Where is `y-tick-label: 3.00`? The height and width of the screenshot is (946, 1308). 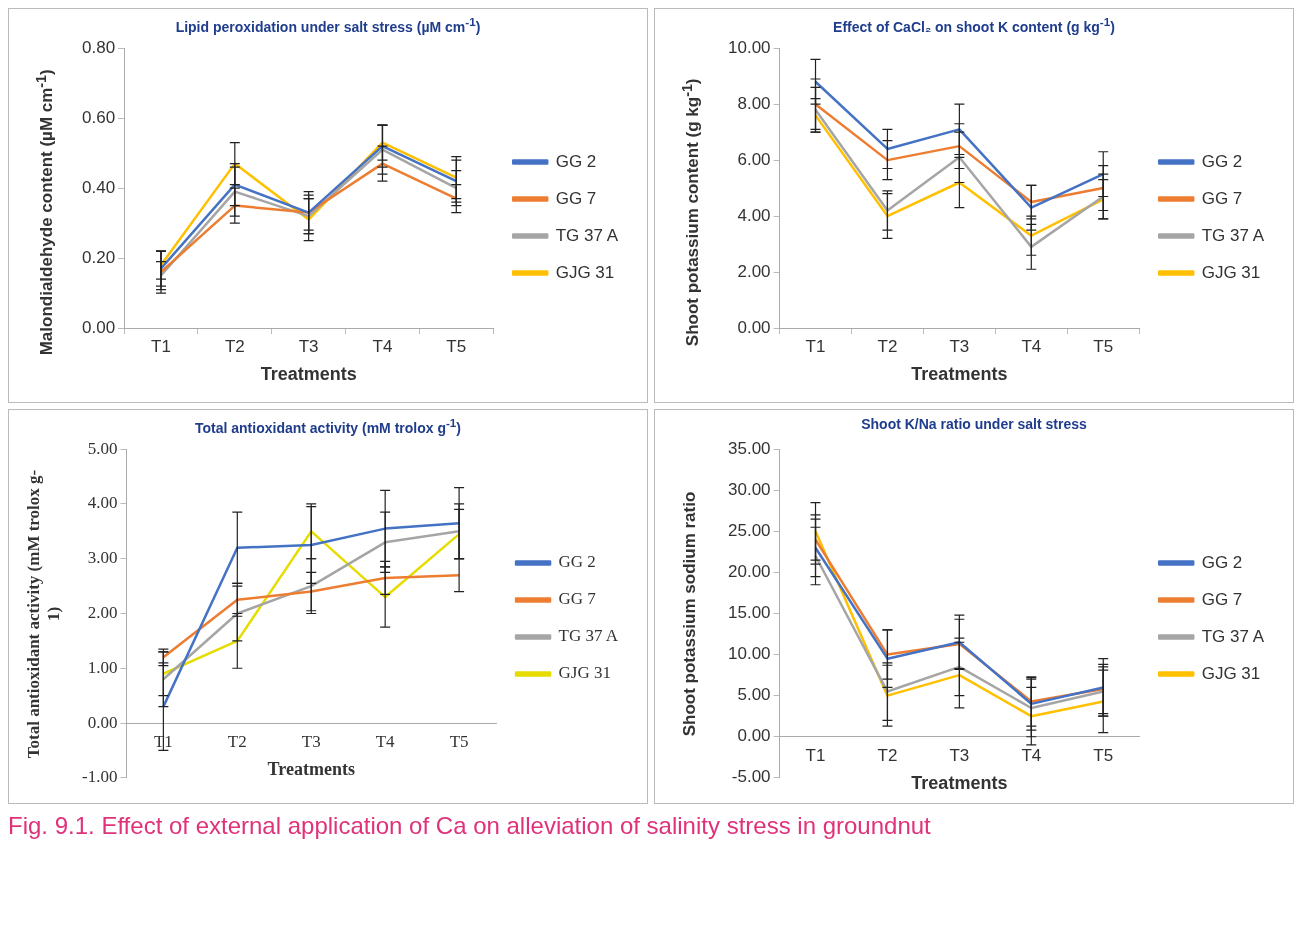
y-tick-label: 3.00 is located at coordinates (102, 558).